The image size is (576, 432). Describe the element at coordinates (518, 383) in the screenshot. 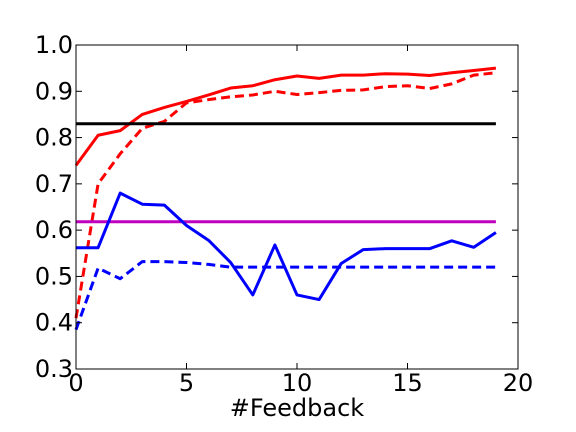

I see `x-tick-label-20: 20` at that location.